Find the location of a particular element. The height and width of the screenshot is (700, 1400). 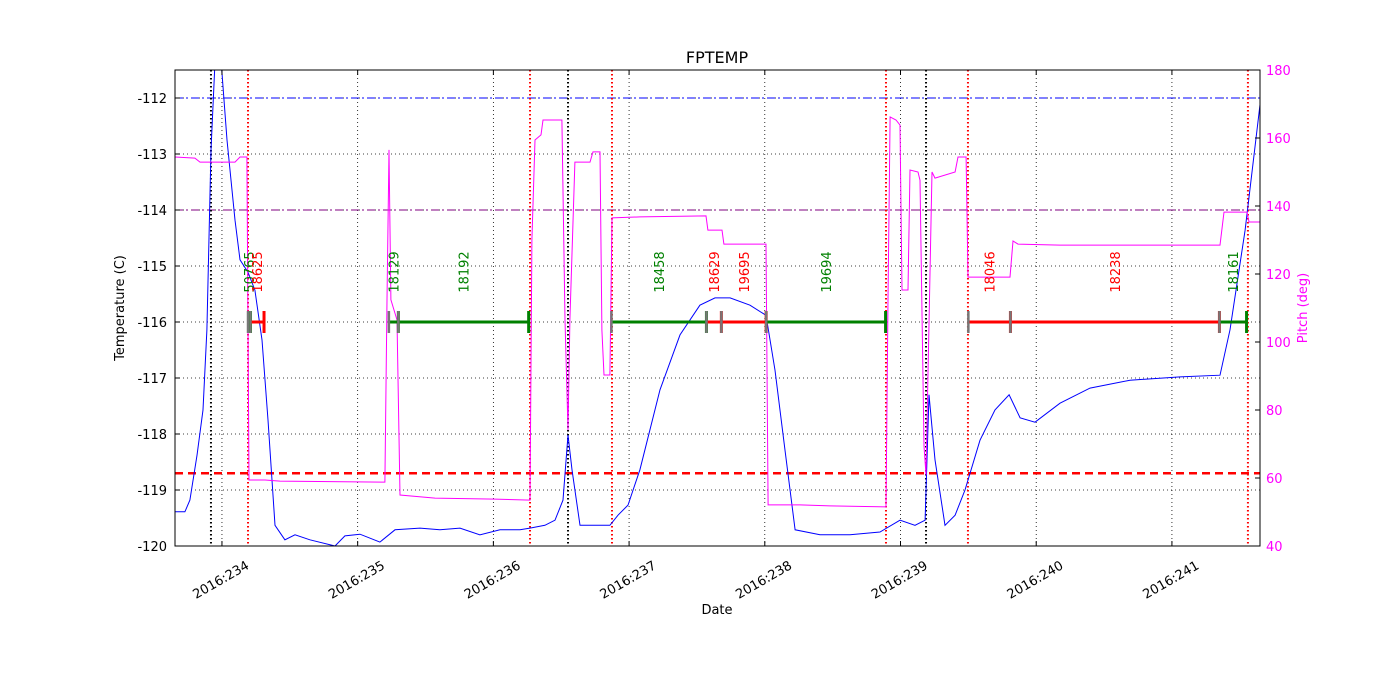

y2-tick-label: 60 is located at coordinates (1274, 479).